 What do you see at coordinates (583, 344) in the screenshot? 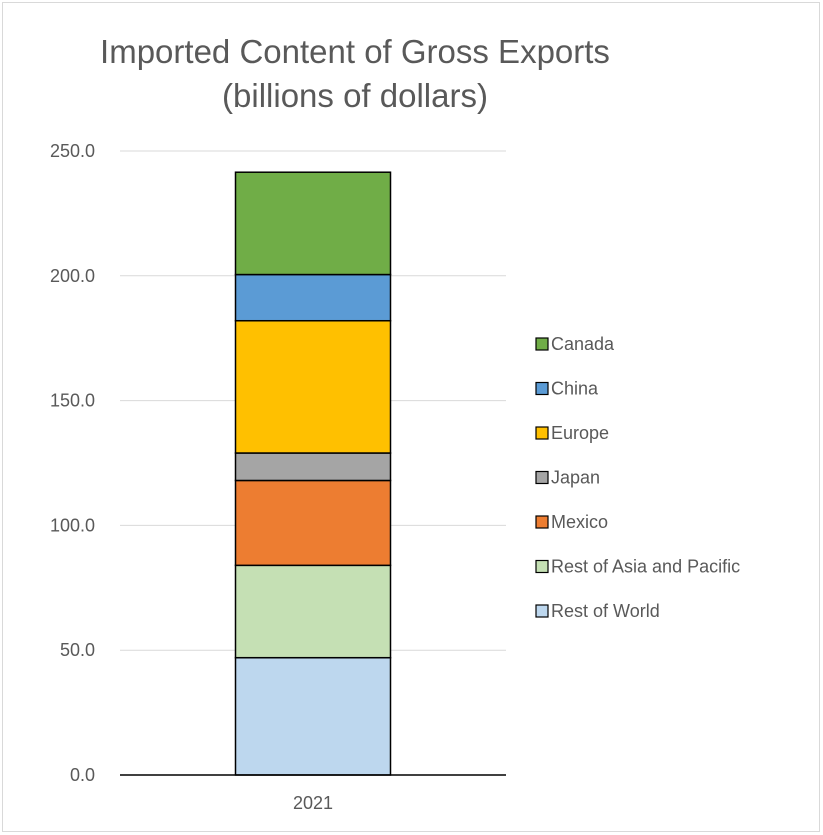
I see `legend-label: Canada` at bounding box center [583, 344].